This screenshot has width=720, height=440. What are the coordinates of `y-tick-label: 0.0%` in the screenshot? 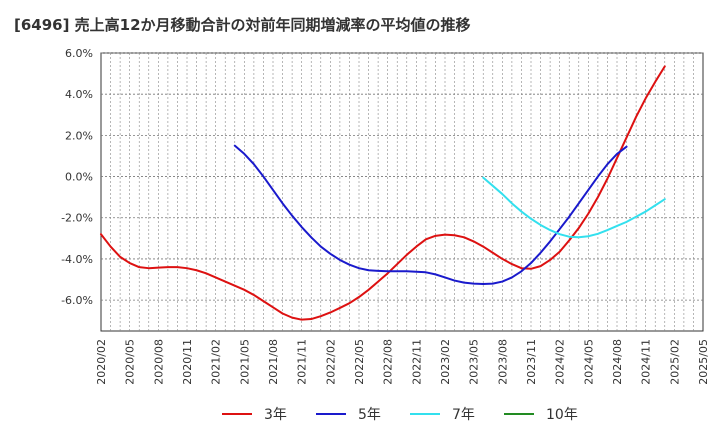 It's located at (79, 177).